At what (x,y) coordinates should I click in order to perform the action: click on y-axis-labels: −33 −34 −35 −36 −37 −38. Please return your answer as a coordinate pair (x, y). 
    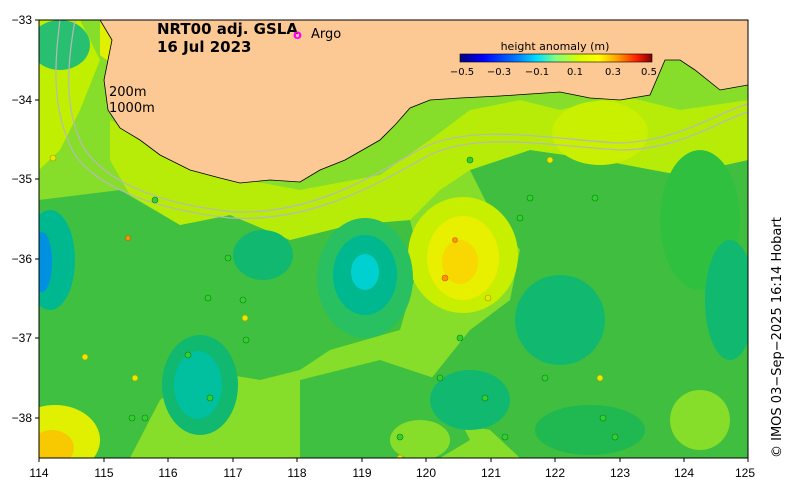
    Looking at the image, I should click on (22, 219).